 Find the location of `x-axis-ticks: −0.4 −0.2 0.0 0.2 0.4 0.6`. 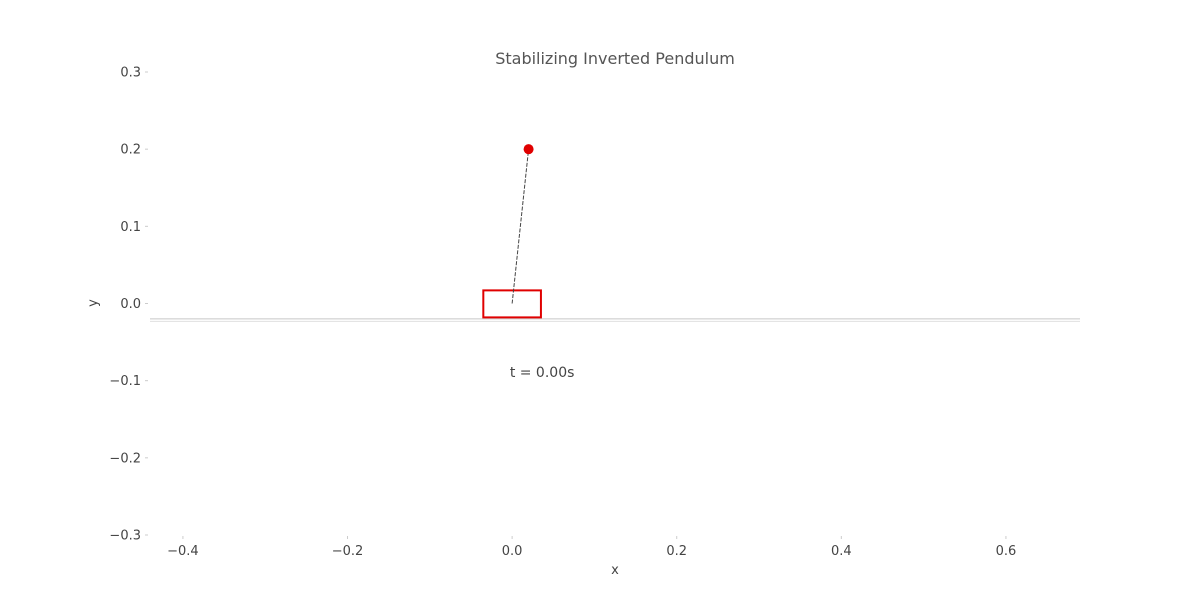

x-axis-ticks: −0.4 −0.2 0.0 0.2 0.4 0.6 is located at coordinates (591, 547).